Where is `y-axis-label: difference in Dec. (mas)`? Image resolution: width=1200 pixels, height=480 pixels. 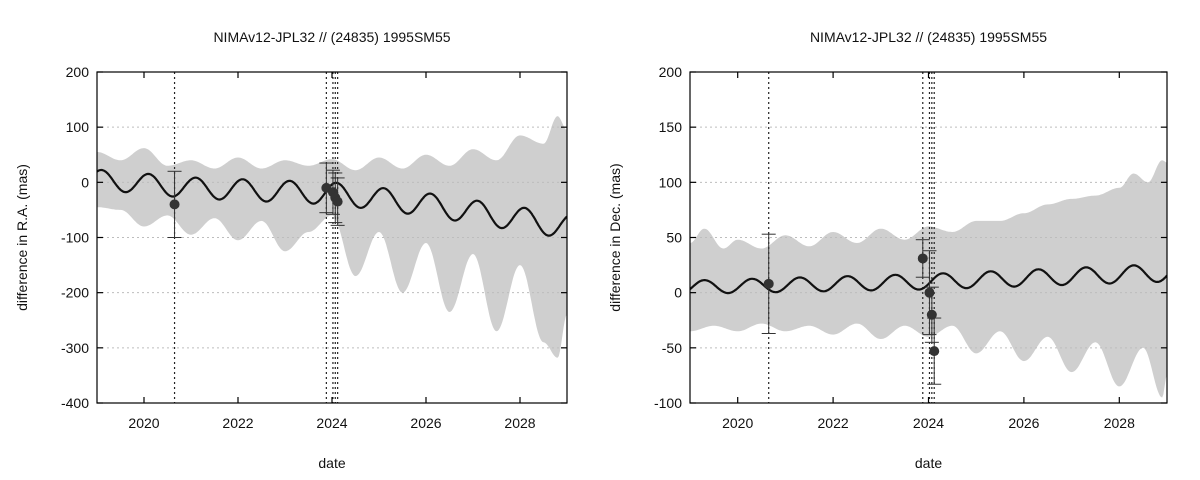 y-axis-label: difference in Dec. (mas) is located at coordinates (615, 237).